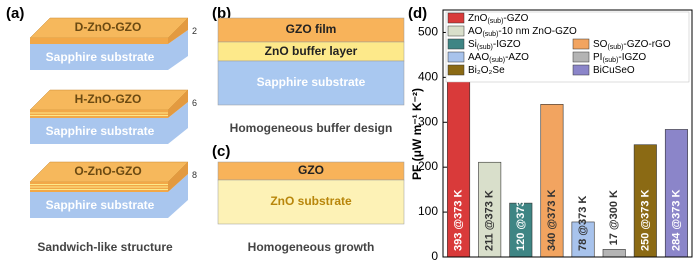 This screenshot has height=270, width=700. Describe the element at coordinates (619, 58) in the screenshot. I see `legend-label: PI(sub)-IGZO` at that location.